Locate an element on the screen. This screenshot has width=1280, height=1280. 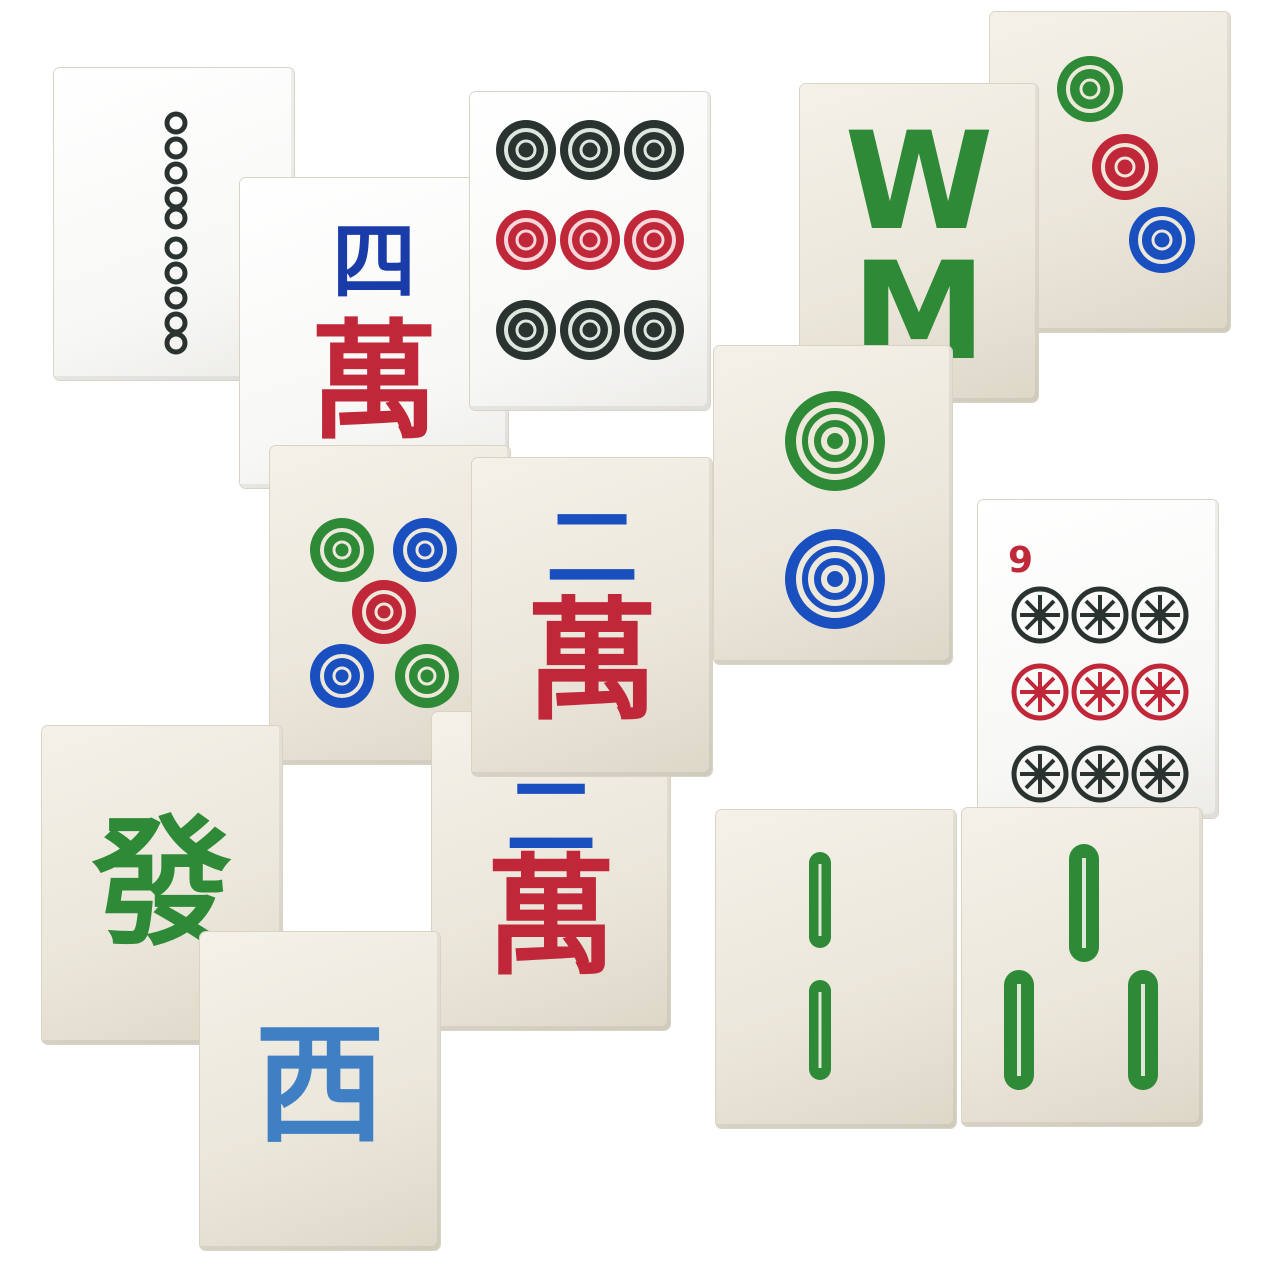
tile-character-top: W is located at coordinates (919, 181).